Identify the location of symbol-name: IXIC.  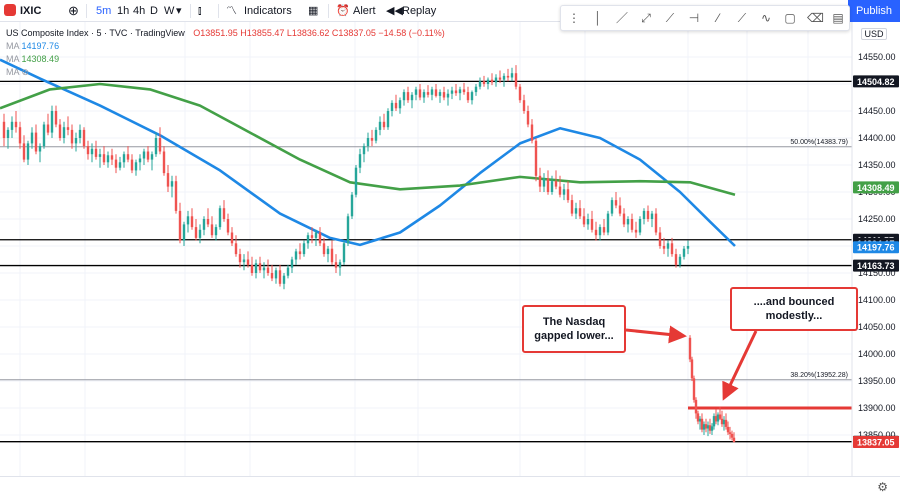
(31, 11).